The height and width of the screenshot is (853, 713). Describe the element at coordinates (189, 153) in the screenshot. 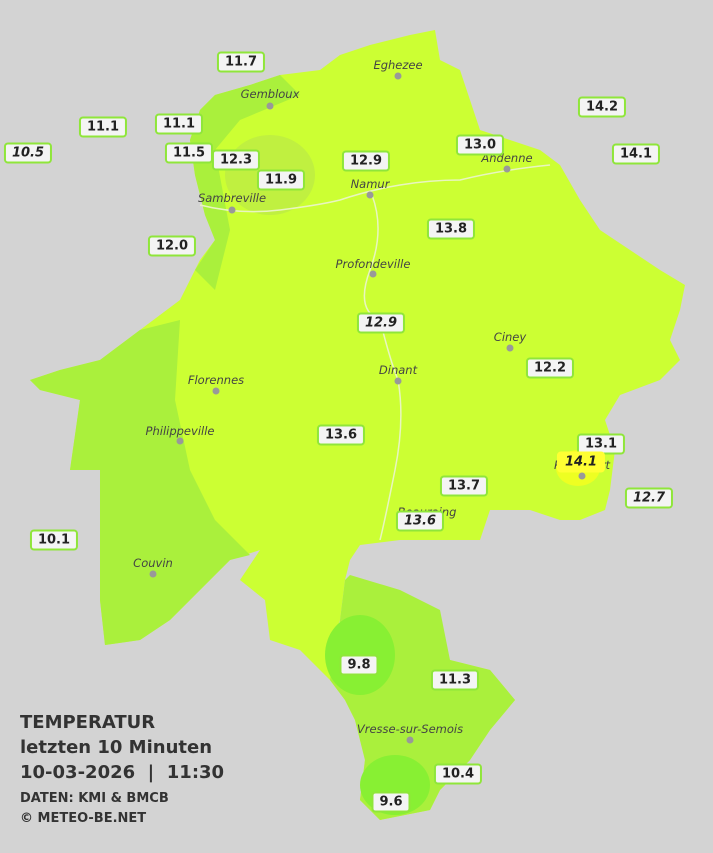

I see `station-label: 11.5` at that location.